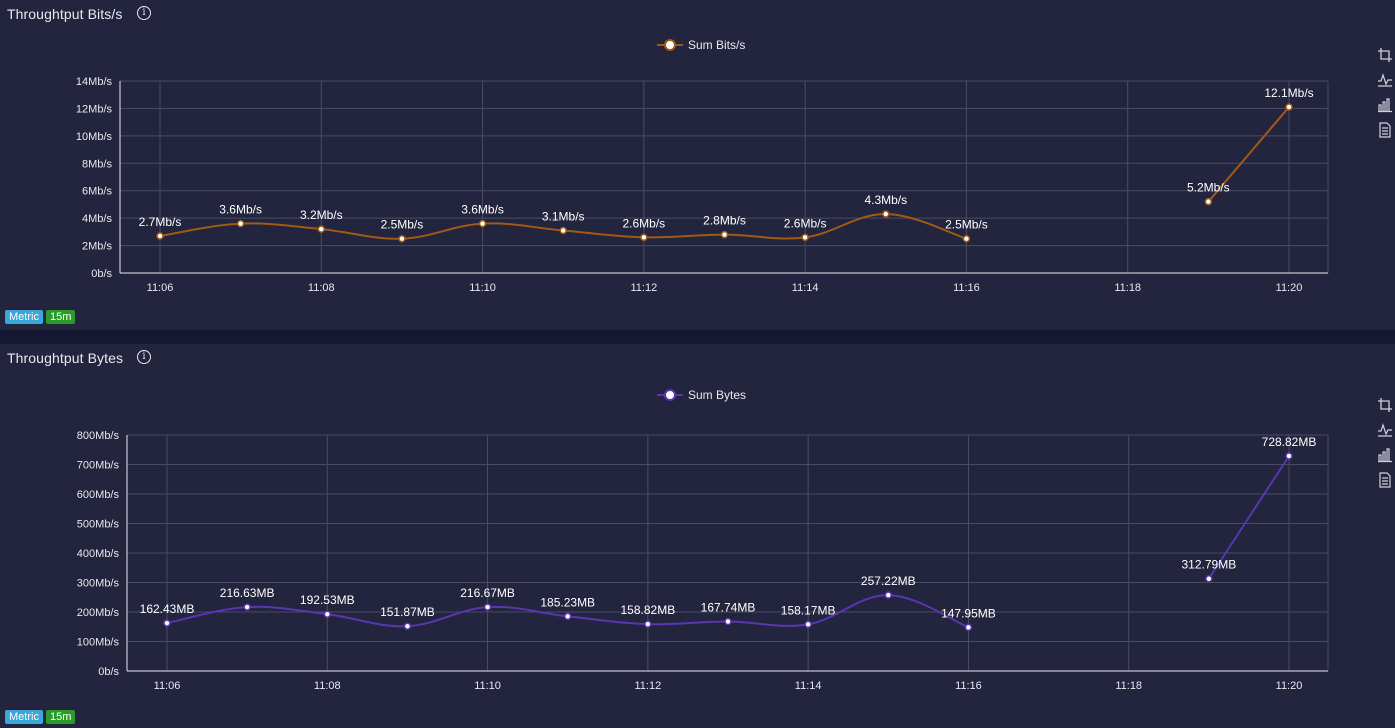  Describe the element at coordinates (407, 612) in the screenshot. I see `data-label: 151.87MB` at that location.